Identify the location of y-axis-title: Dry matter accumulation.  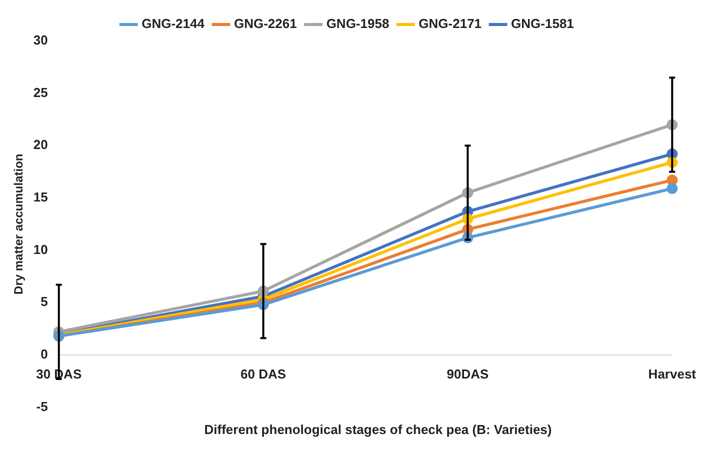
(19, 224).